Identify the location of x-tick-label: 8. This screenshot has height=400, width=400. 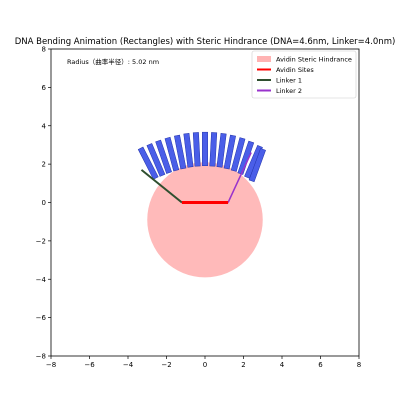
(359, 365).